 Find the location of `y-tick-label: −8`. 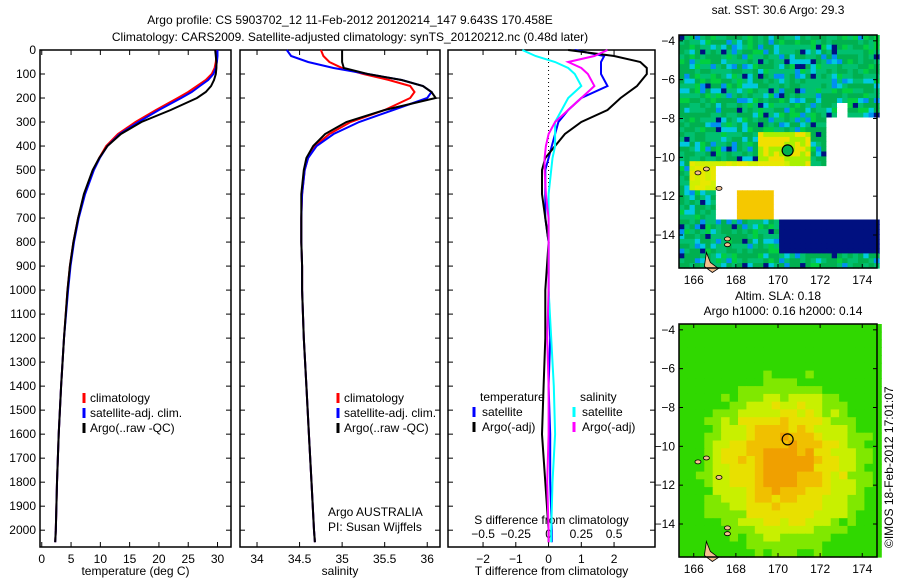

y-tick-label: −8 is located at coordinates (668, 118).